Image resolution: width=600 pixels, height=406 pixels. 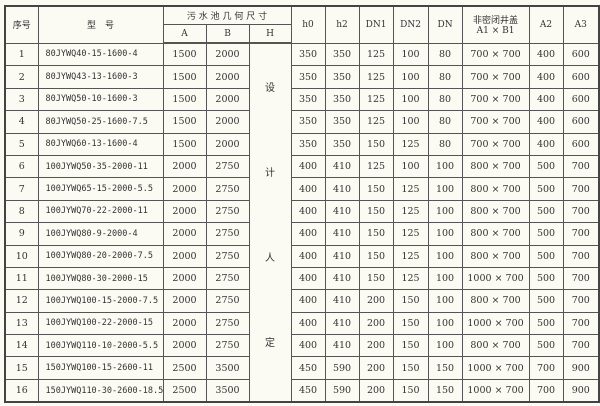 What do you see at coordinates (227, 144) in the screenshot?
I see `cell-b: 2000` at bounding box center [227, 144].